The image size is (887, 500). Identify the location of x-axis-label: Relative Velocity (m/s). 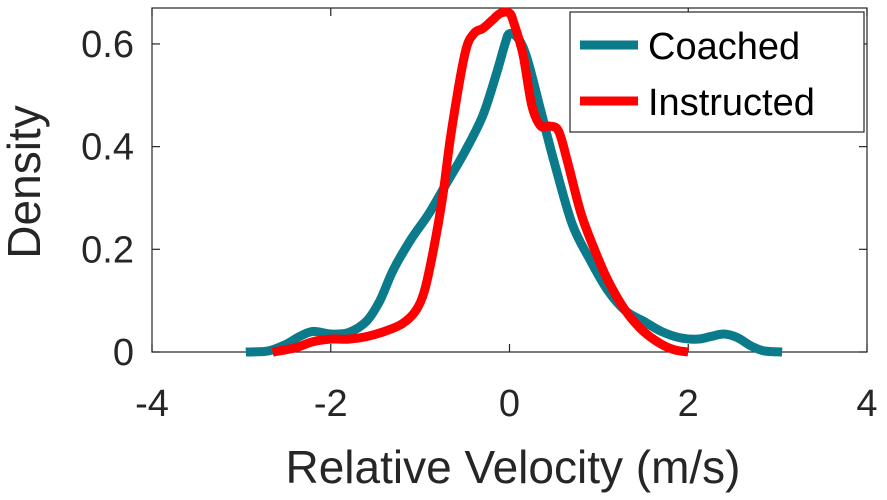
(512, 467).